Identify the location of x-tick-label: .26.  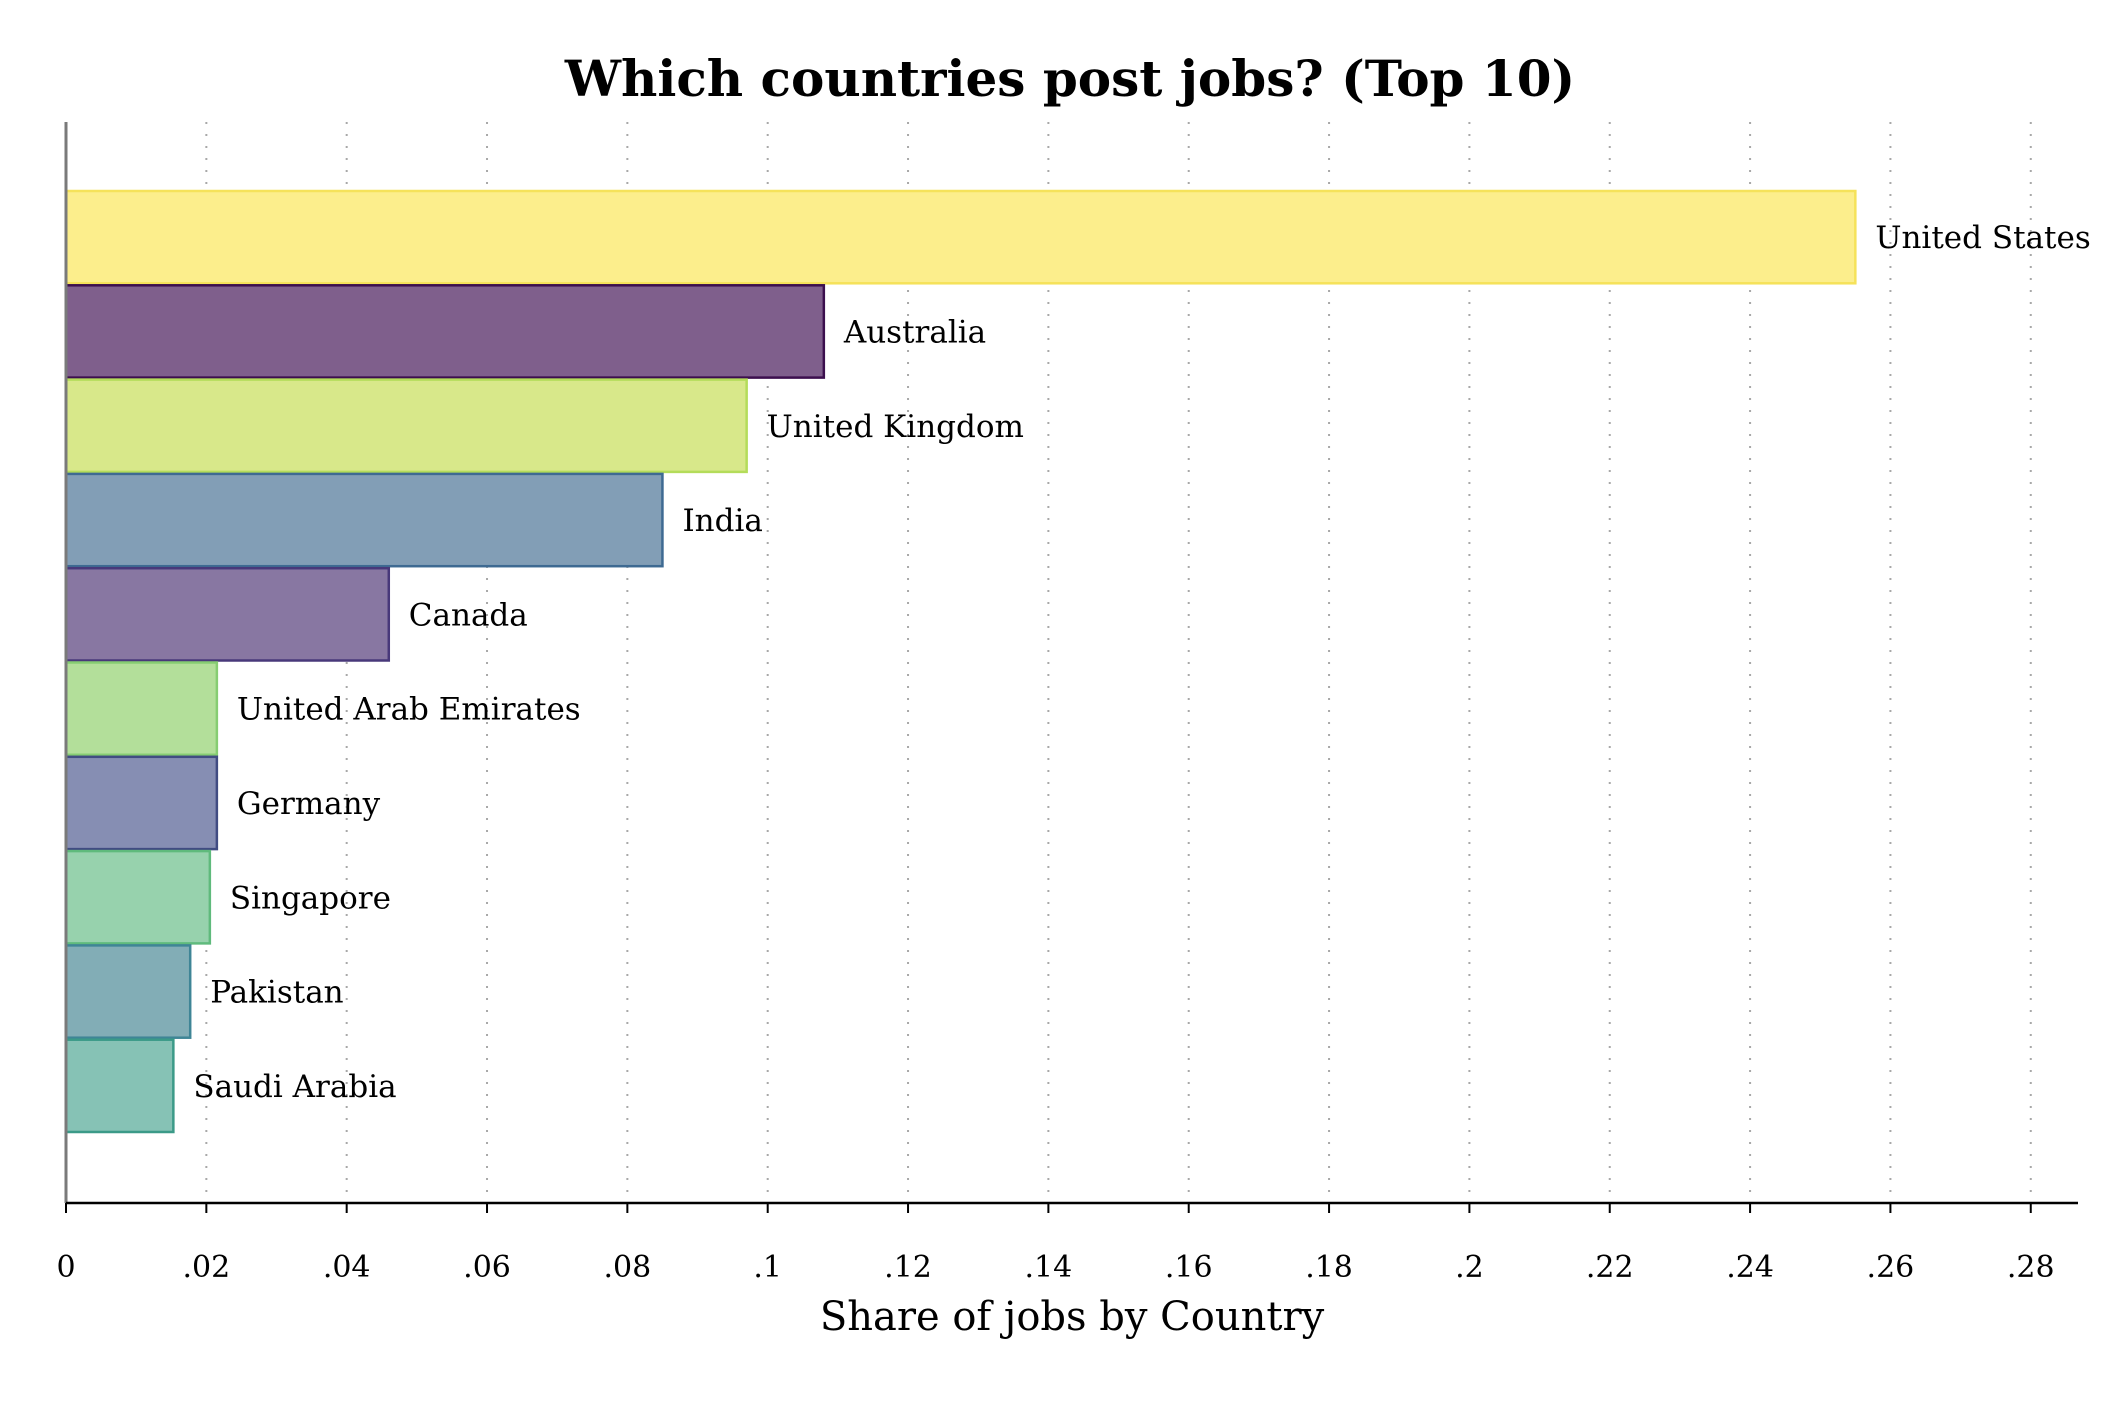
(1891, 1267).